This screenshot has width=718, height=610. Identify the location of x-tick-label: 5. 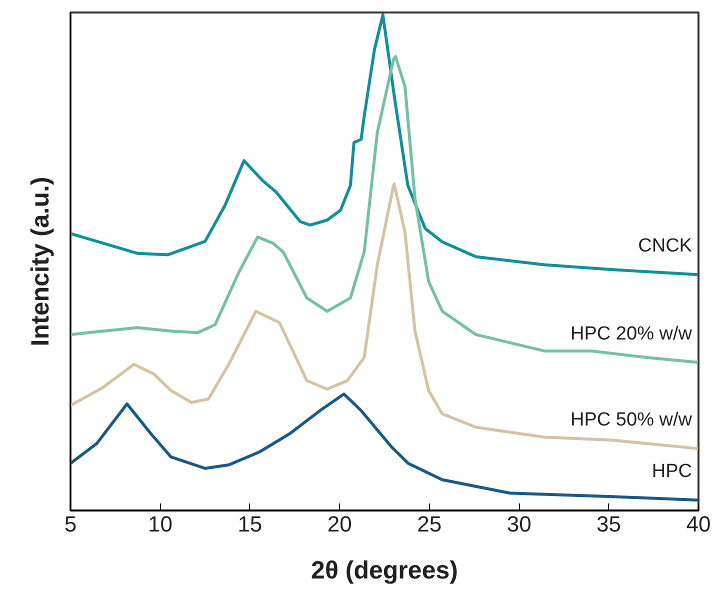
(70, 524).